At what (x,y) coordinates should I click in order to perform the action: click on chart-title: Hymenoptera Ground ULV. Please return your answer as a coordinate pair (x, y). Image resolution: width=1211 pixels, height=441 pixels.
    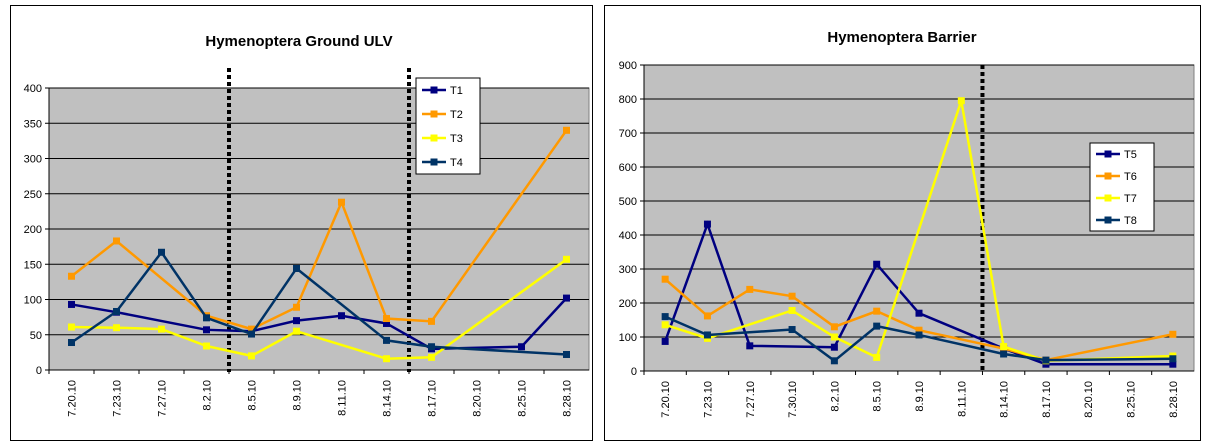
    Looking at the image, I should click on (298, 41).